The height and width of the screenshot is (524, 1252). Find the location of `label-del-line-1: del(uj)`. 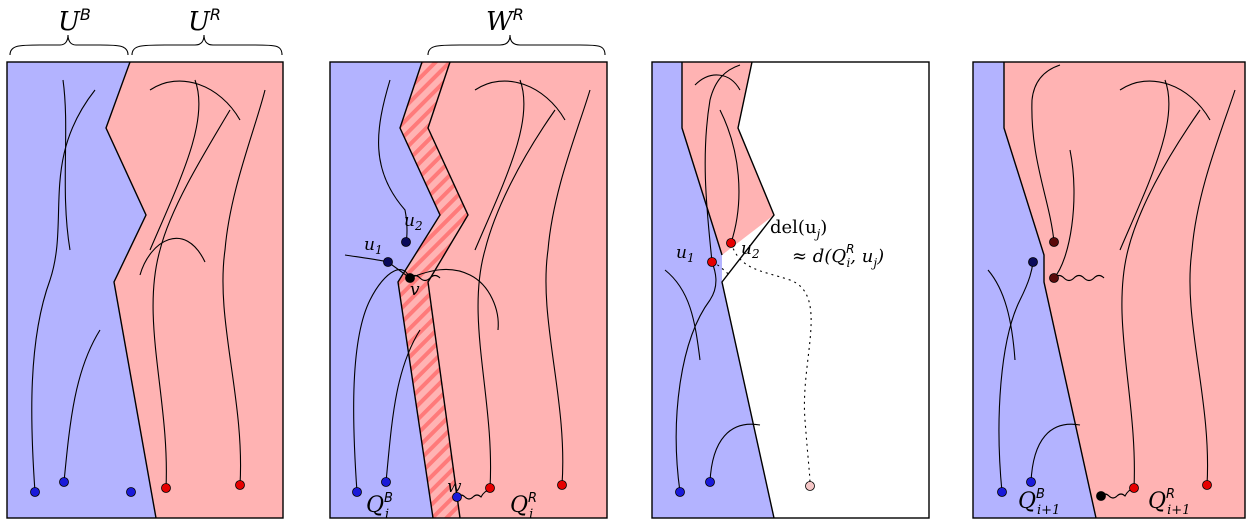

label-del-line-1: del(uj) is located at coordinates (798, 229).